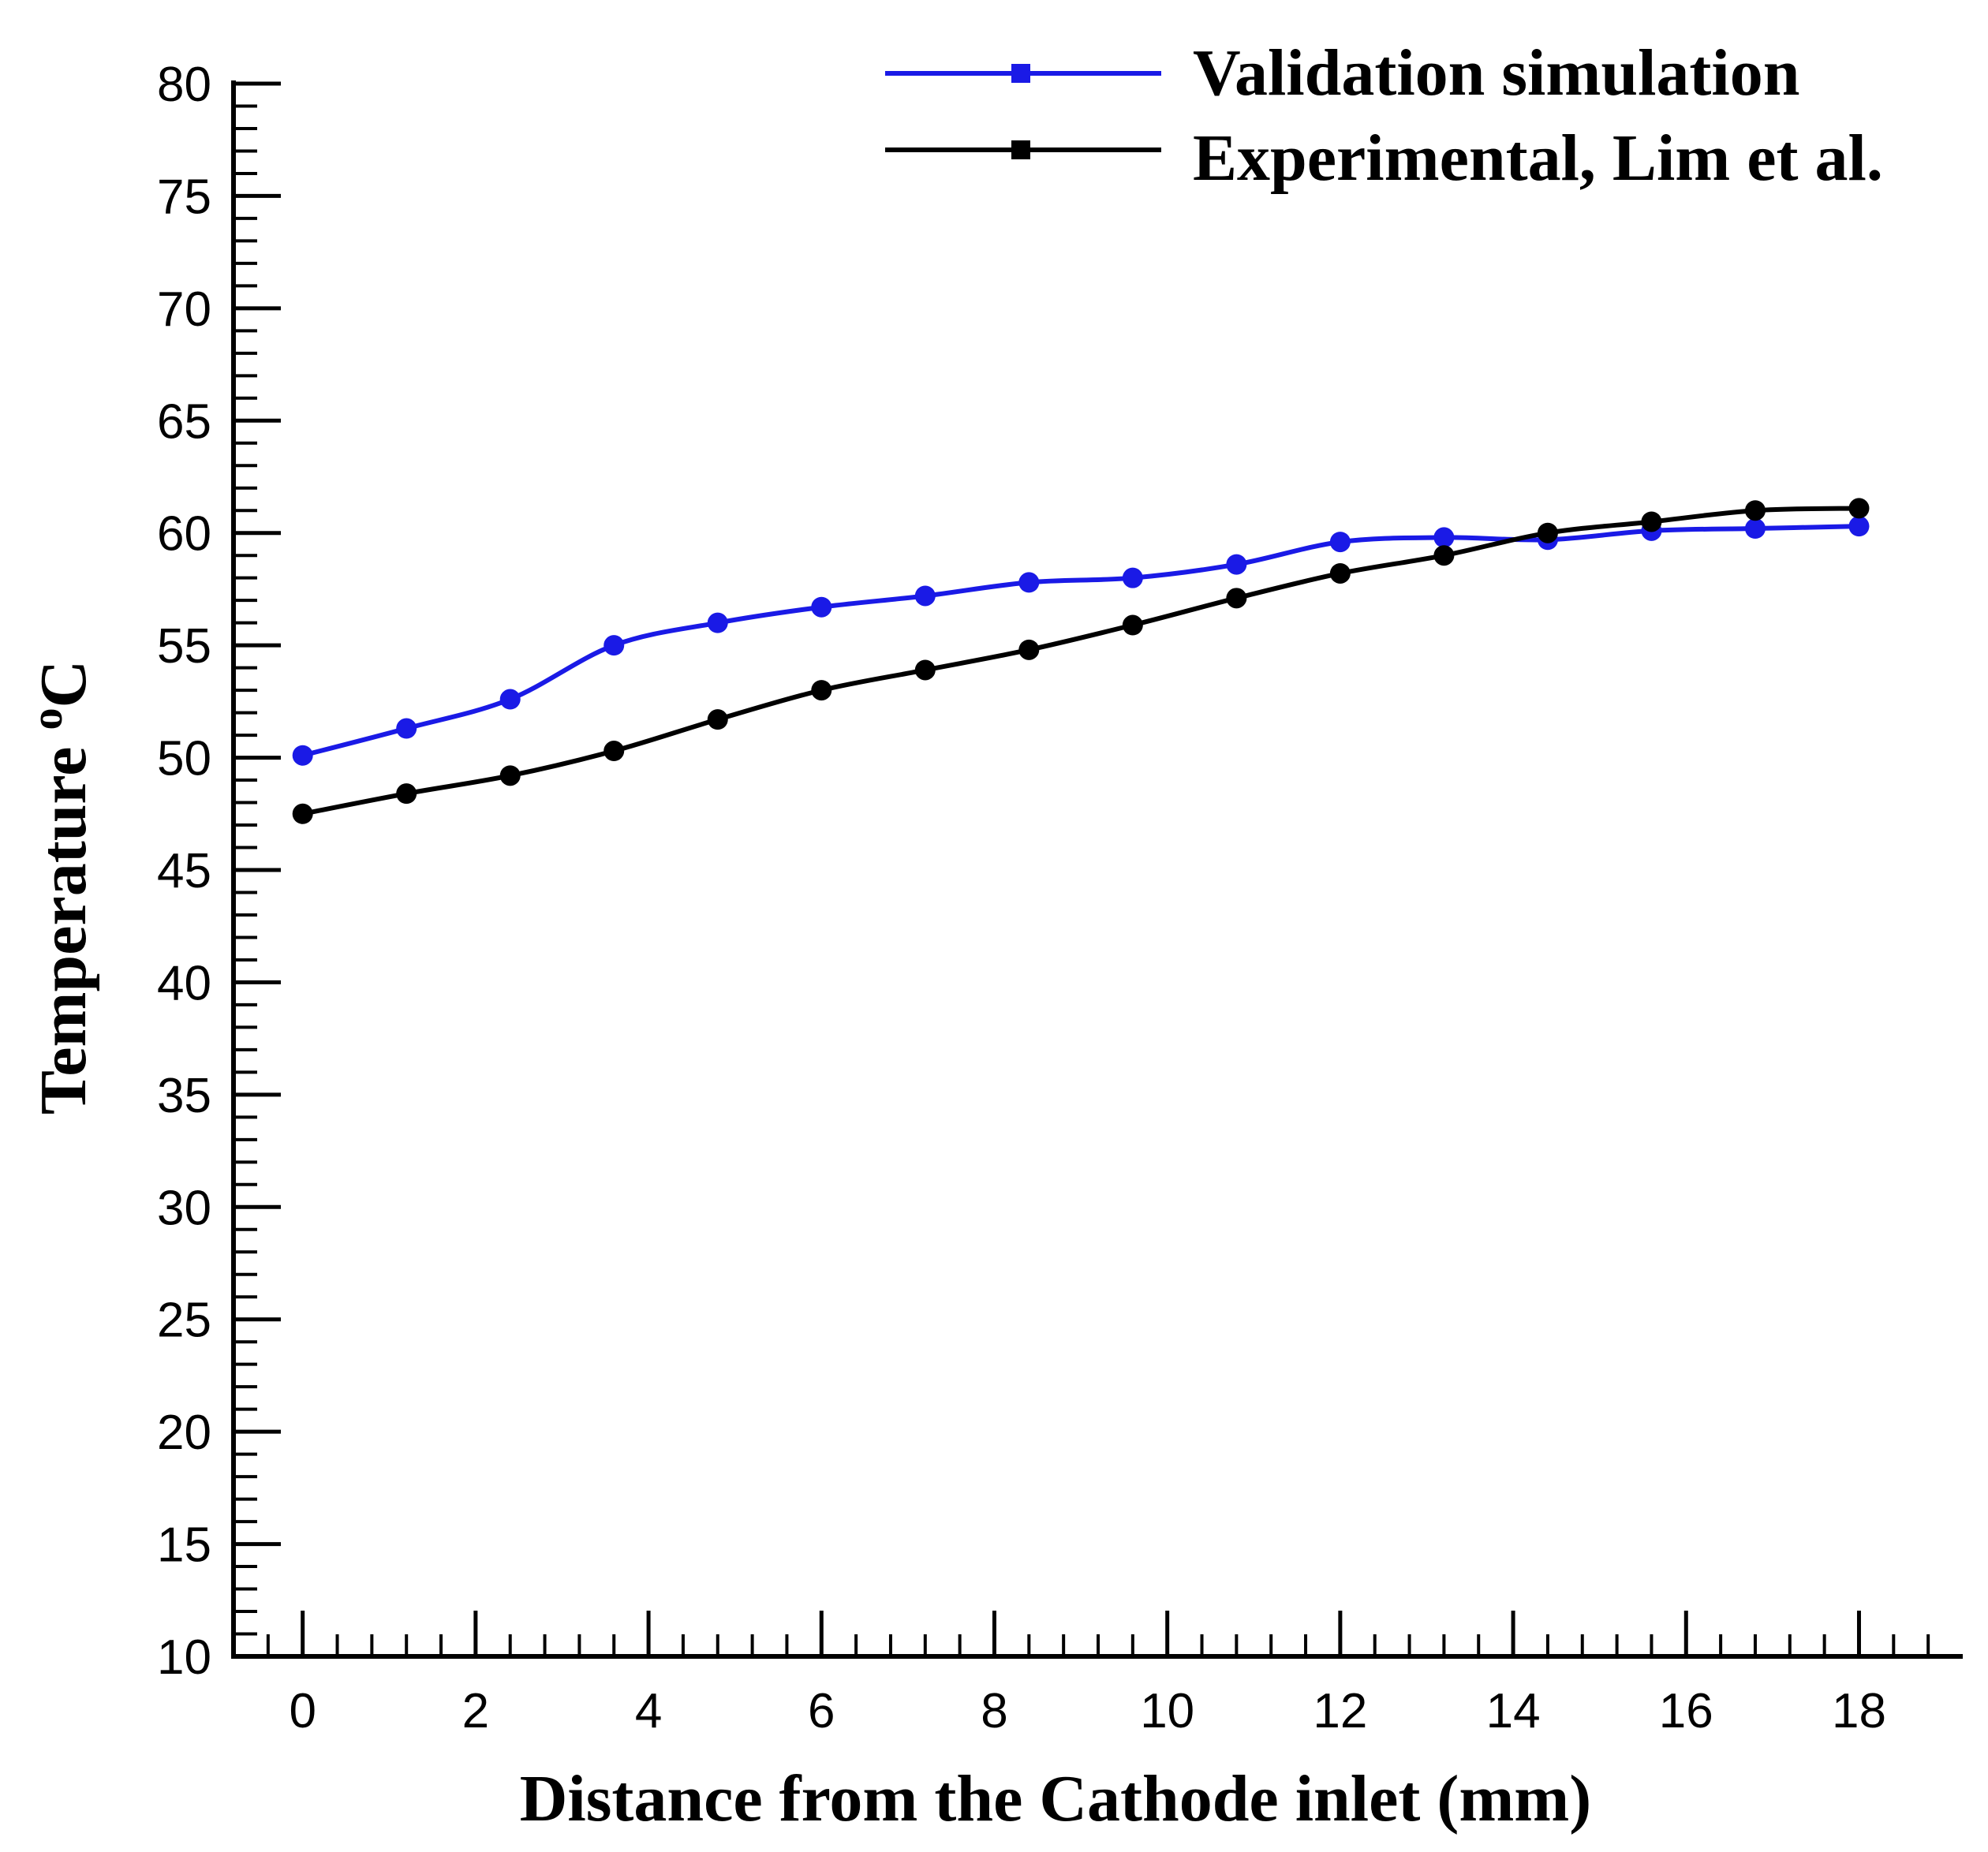 The width and height of the screenshot is (1988, 1852). Describe the element at coordinates (184, 646) in the screenshot. I see `y-tick-label: 55` at that location.